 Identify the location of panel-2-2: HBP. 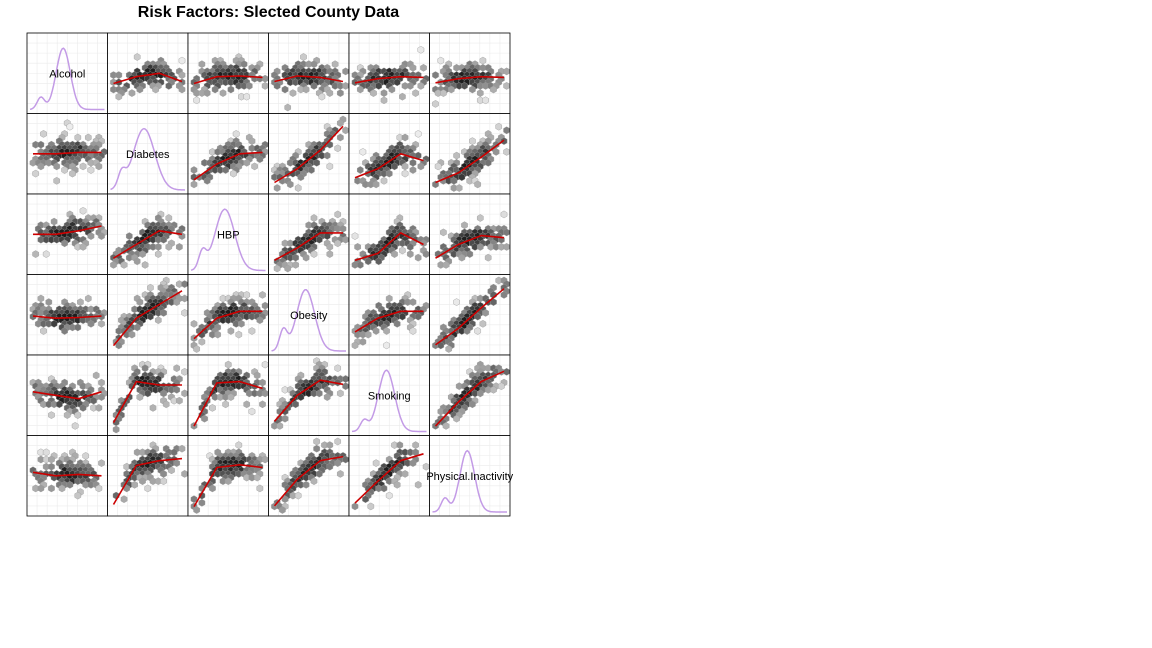
(228, 234).